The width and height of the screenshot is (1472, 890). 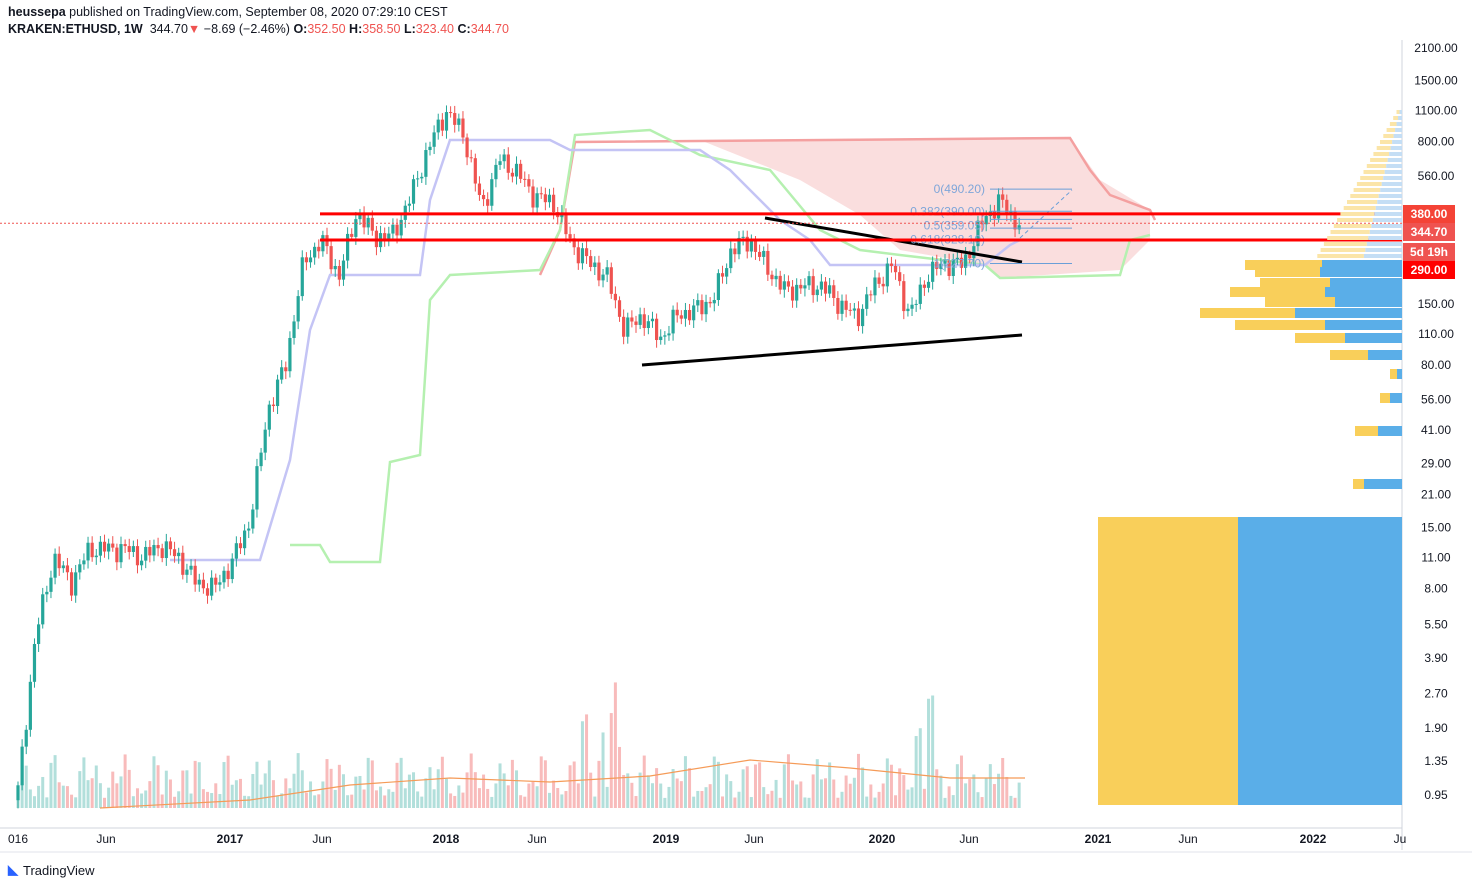 I want to click on price-tag-label: 5d 19h, so click(x=1429, y=252).